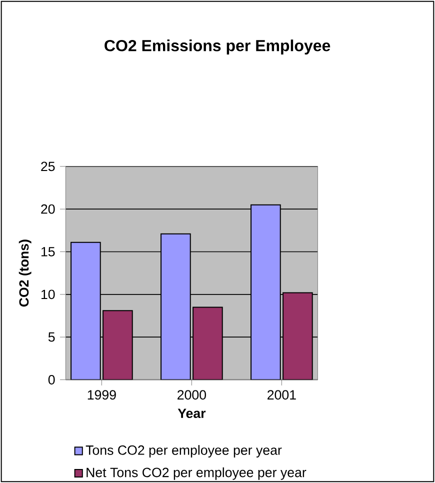 This screenshot has height=483, width=435. What do you see at coordinates (48, 295) in the screenshot?
I see `y-tick-label: 10` at bounding box center [48, 295].